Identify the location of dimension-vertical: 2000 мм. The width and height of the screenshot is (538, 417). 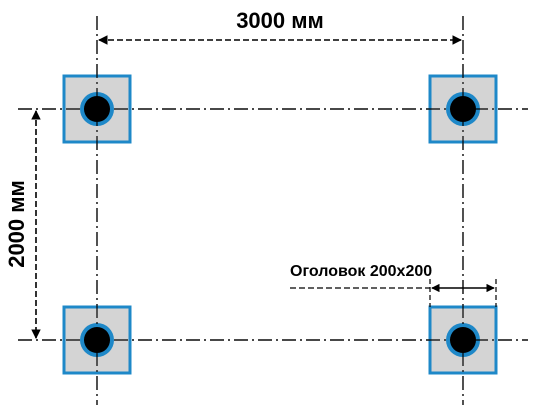
(22, 224).